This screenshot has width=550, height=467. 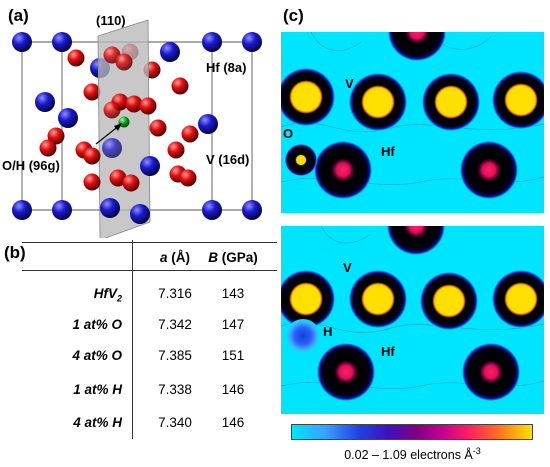 What do you see at coordinates (111, 20) in the screenshot?
I see `plane-110-label: (110)` at bounding box center [111, 20].